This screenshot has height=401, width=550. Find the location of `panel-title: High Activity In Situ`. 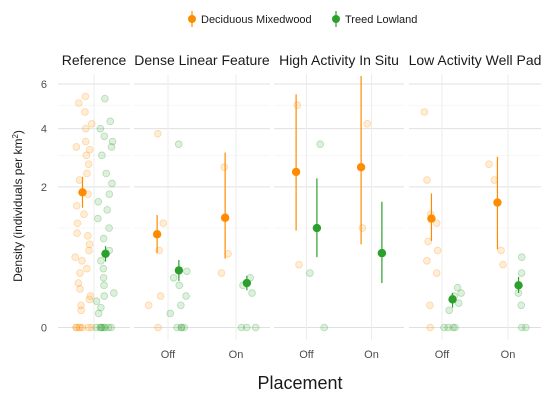

panel-title: High Activity In Situ is located at coordinates (339, 60).